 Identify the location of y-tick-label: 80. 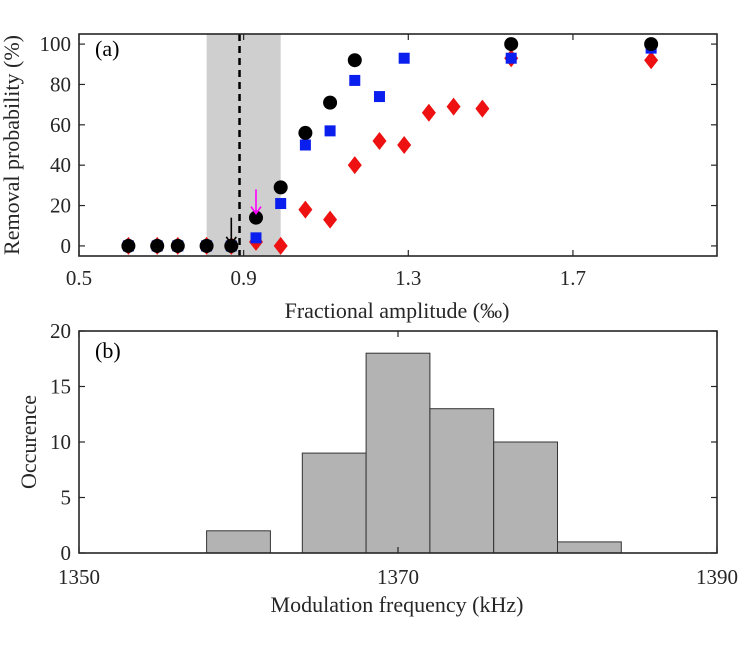
(60, 84).